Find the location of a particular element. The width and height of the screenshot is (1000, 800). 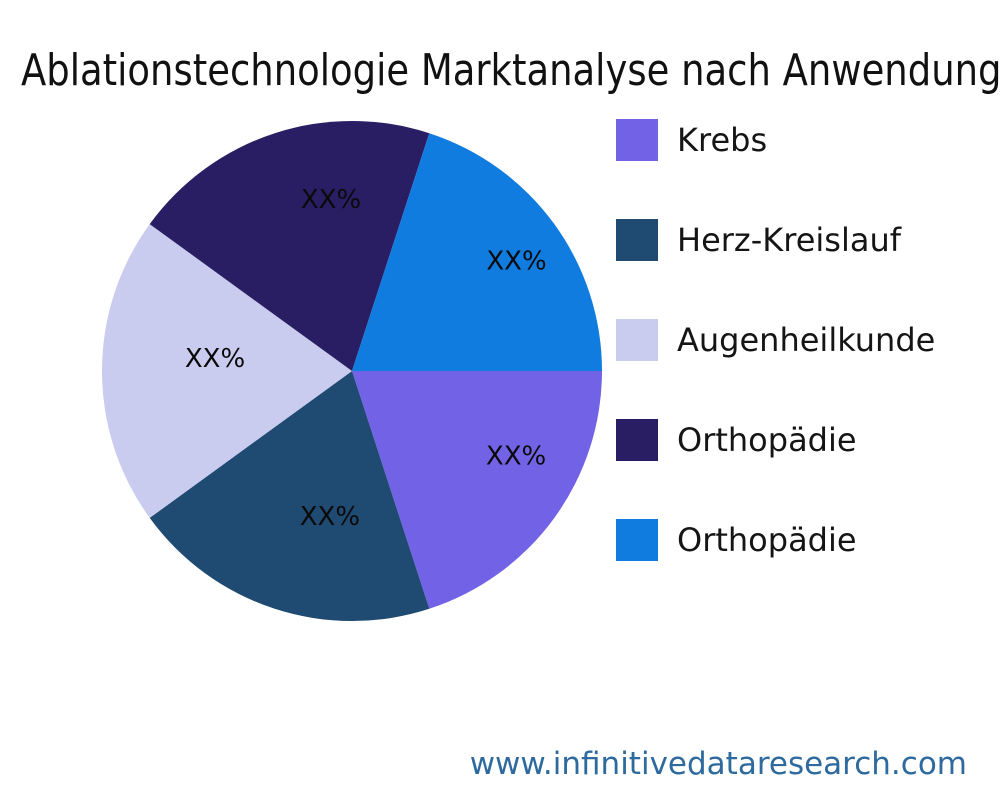

legend-item-augenheilkunde: Augenheilkunde is located at coordinates (775, 340).